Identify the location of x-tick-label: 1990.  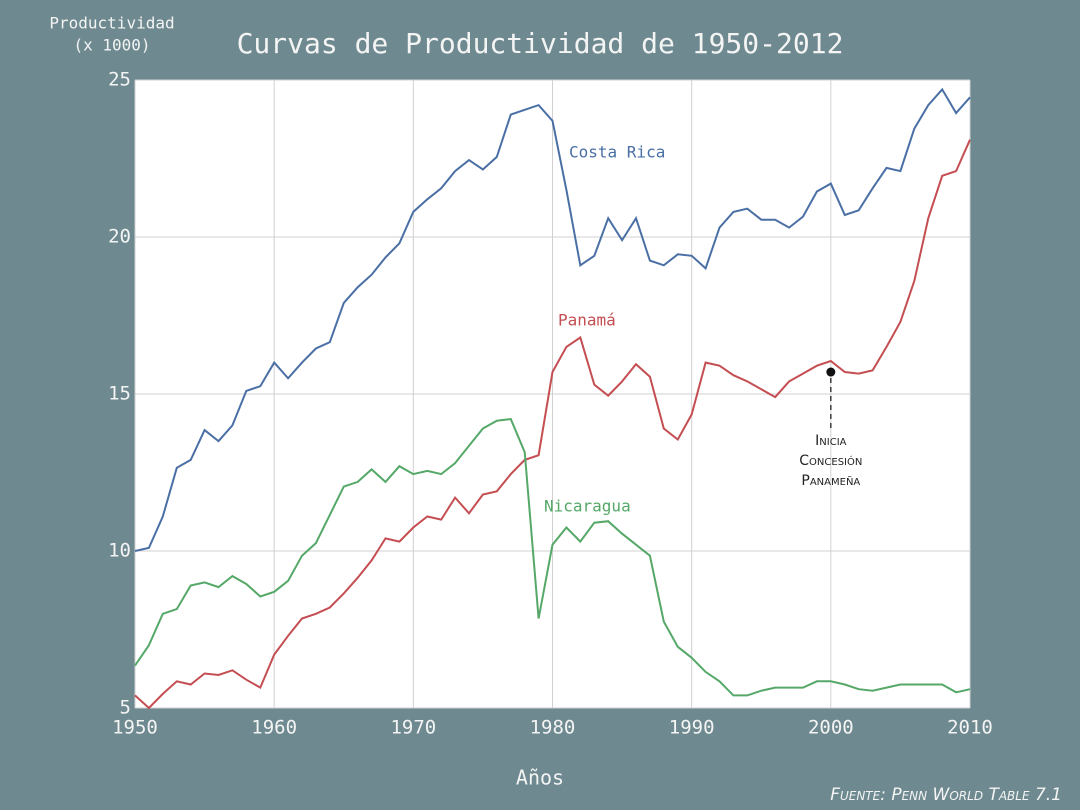
(692, 728).